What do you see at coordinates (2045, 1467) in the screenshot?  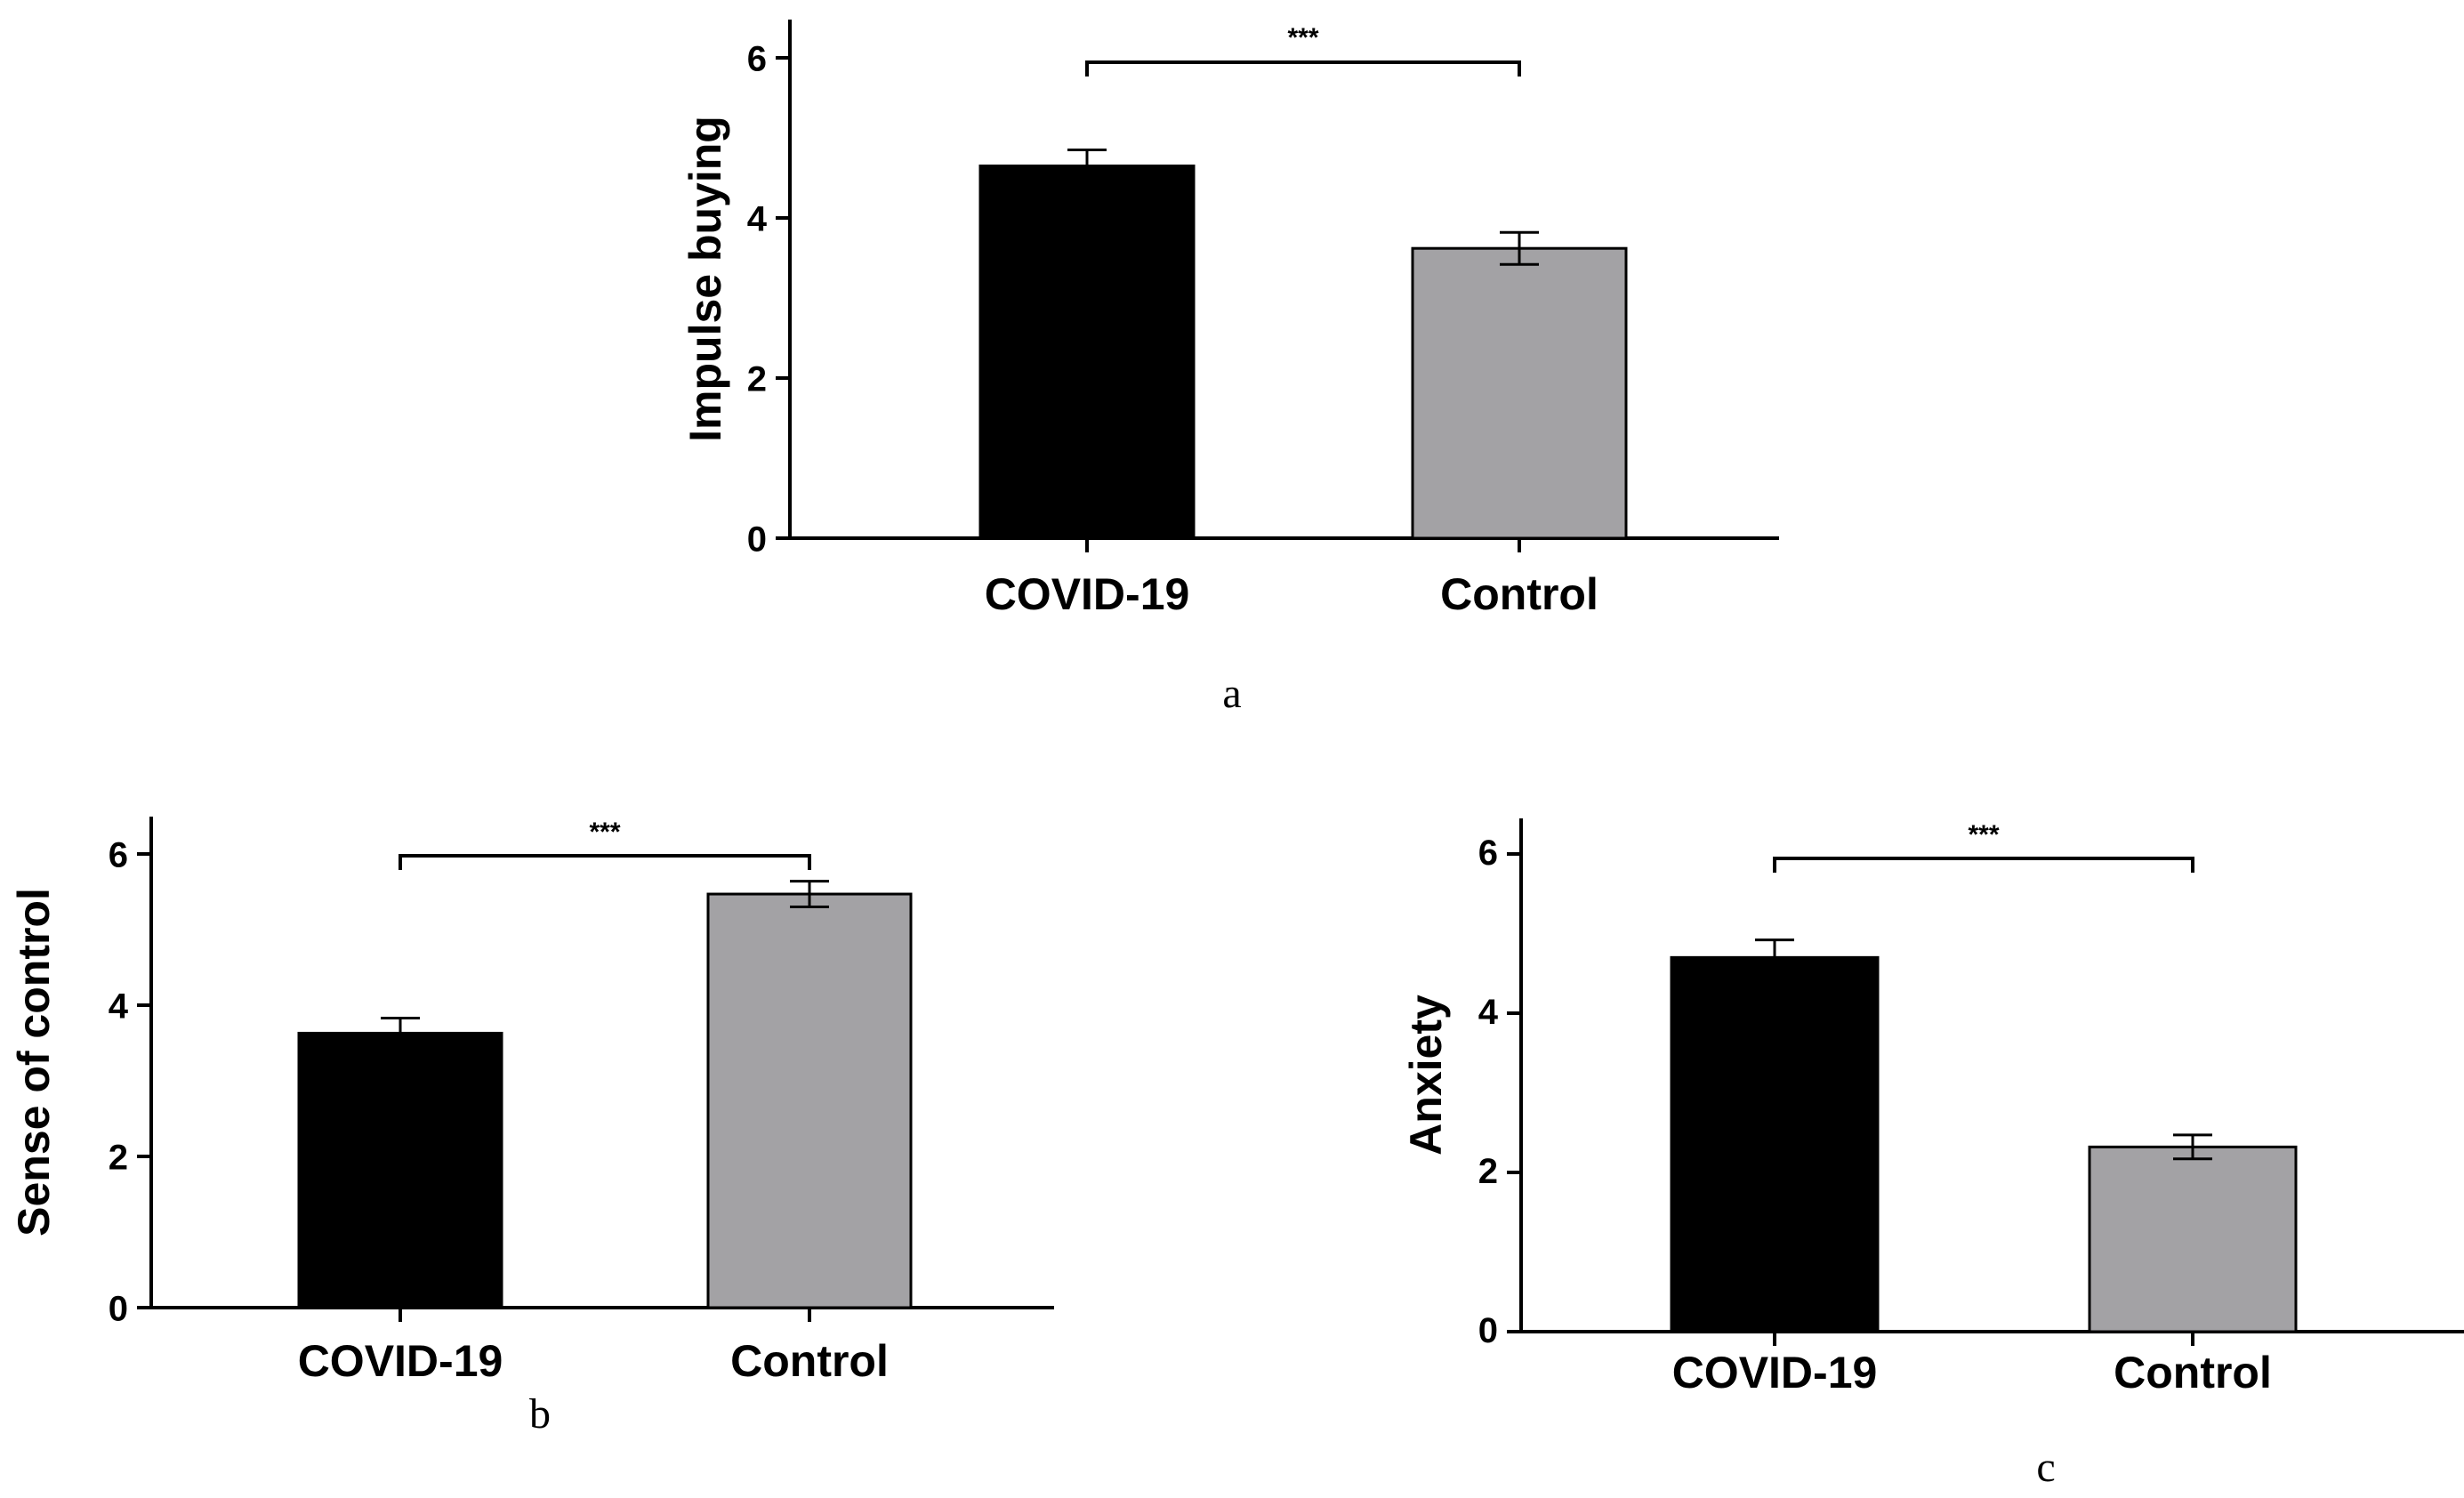 I see `panel-label: c` at bounding box center [2045, 1467].